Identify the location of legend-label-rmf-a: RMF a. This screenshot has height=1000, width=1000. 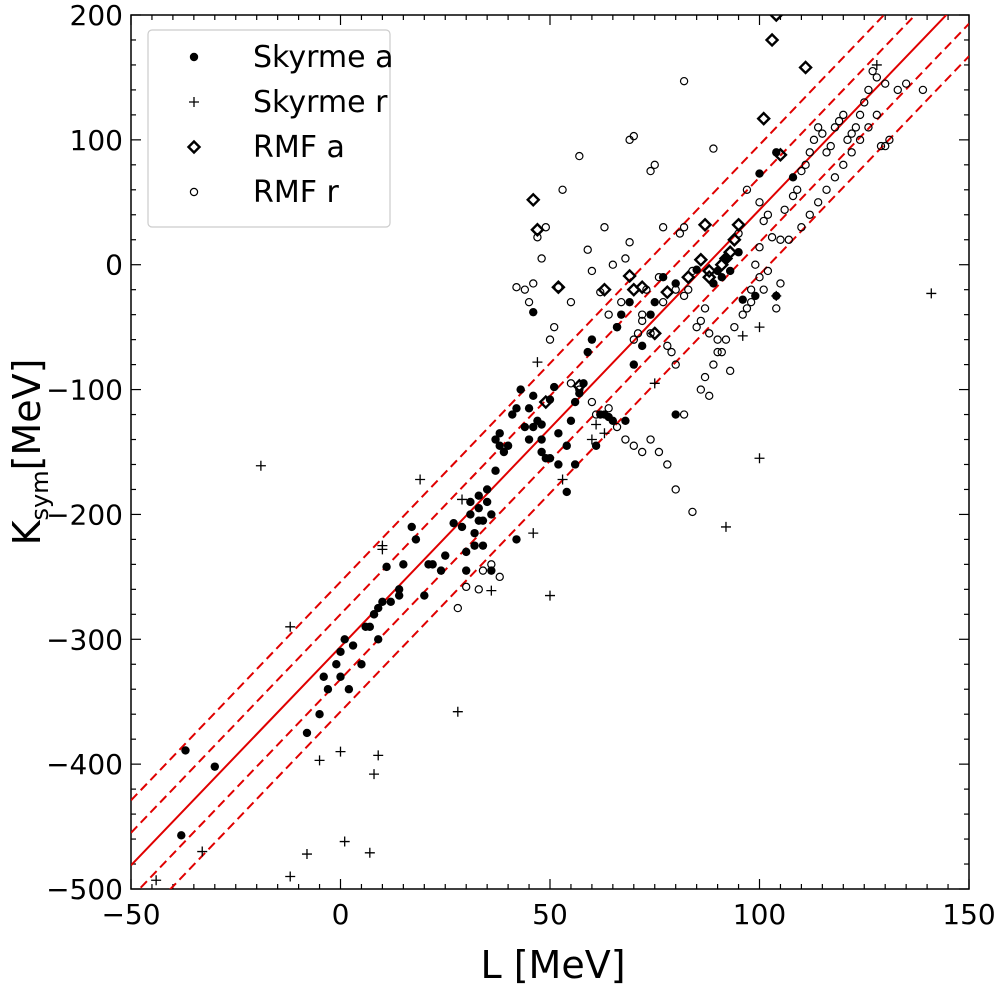
(299, 147).